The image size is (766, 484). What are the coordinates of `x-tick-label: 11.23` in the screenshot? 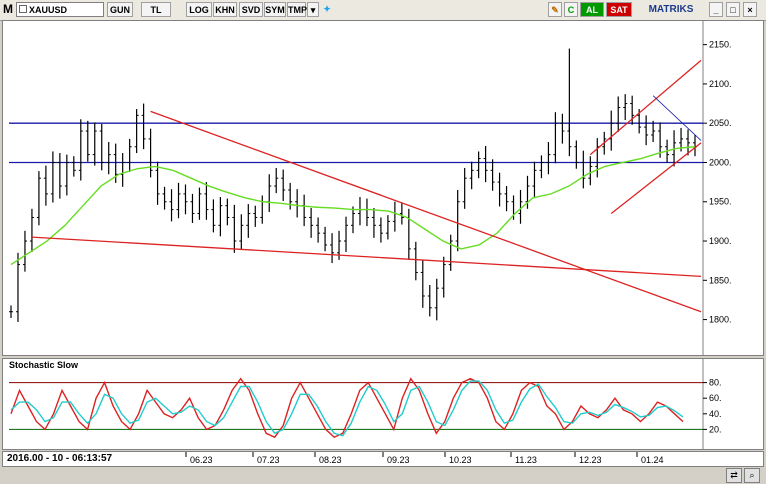 It's located at (526, 460).